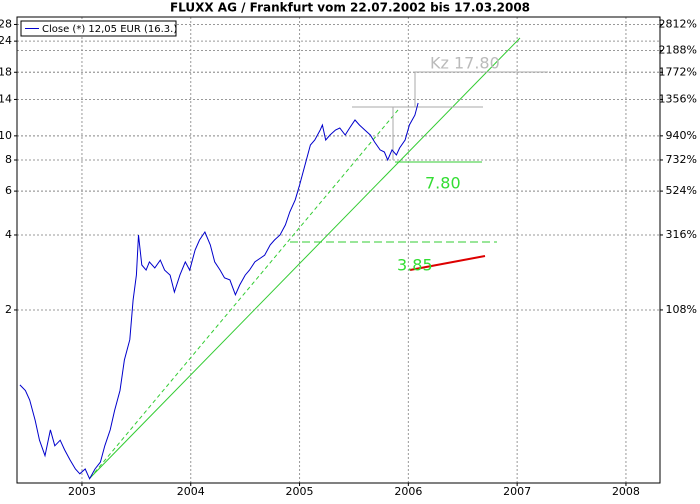 The width and height of the screenshot is (700, 504). Describe the element at coordinates (109, 29) in the screenshot. I see `legend-label: Close (*) 12,05 EUR (16.3.)` at that location.